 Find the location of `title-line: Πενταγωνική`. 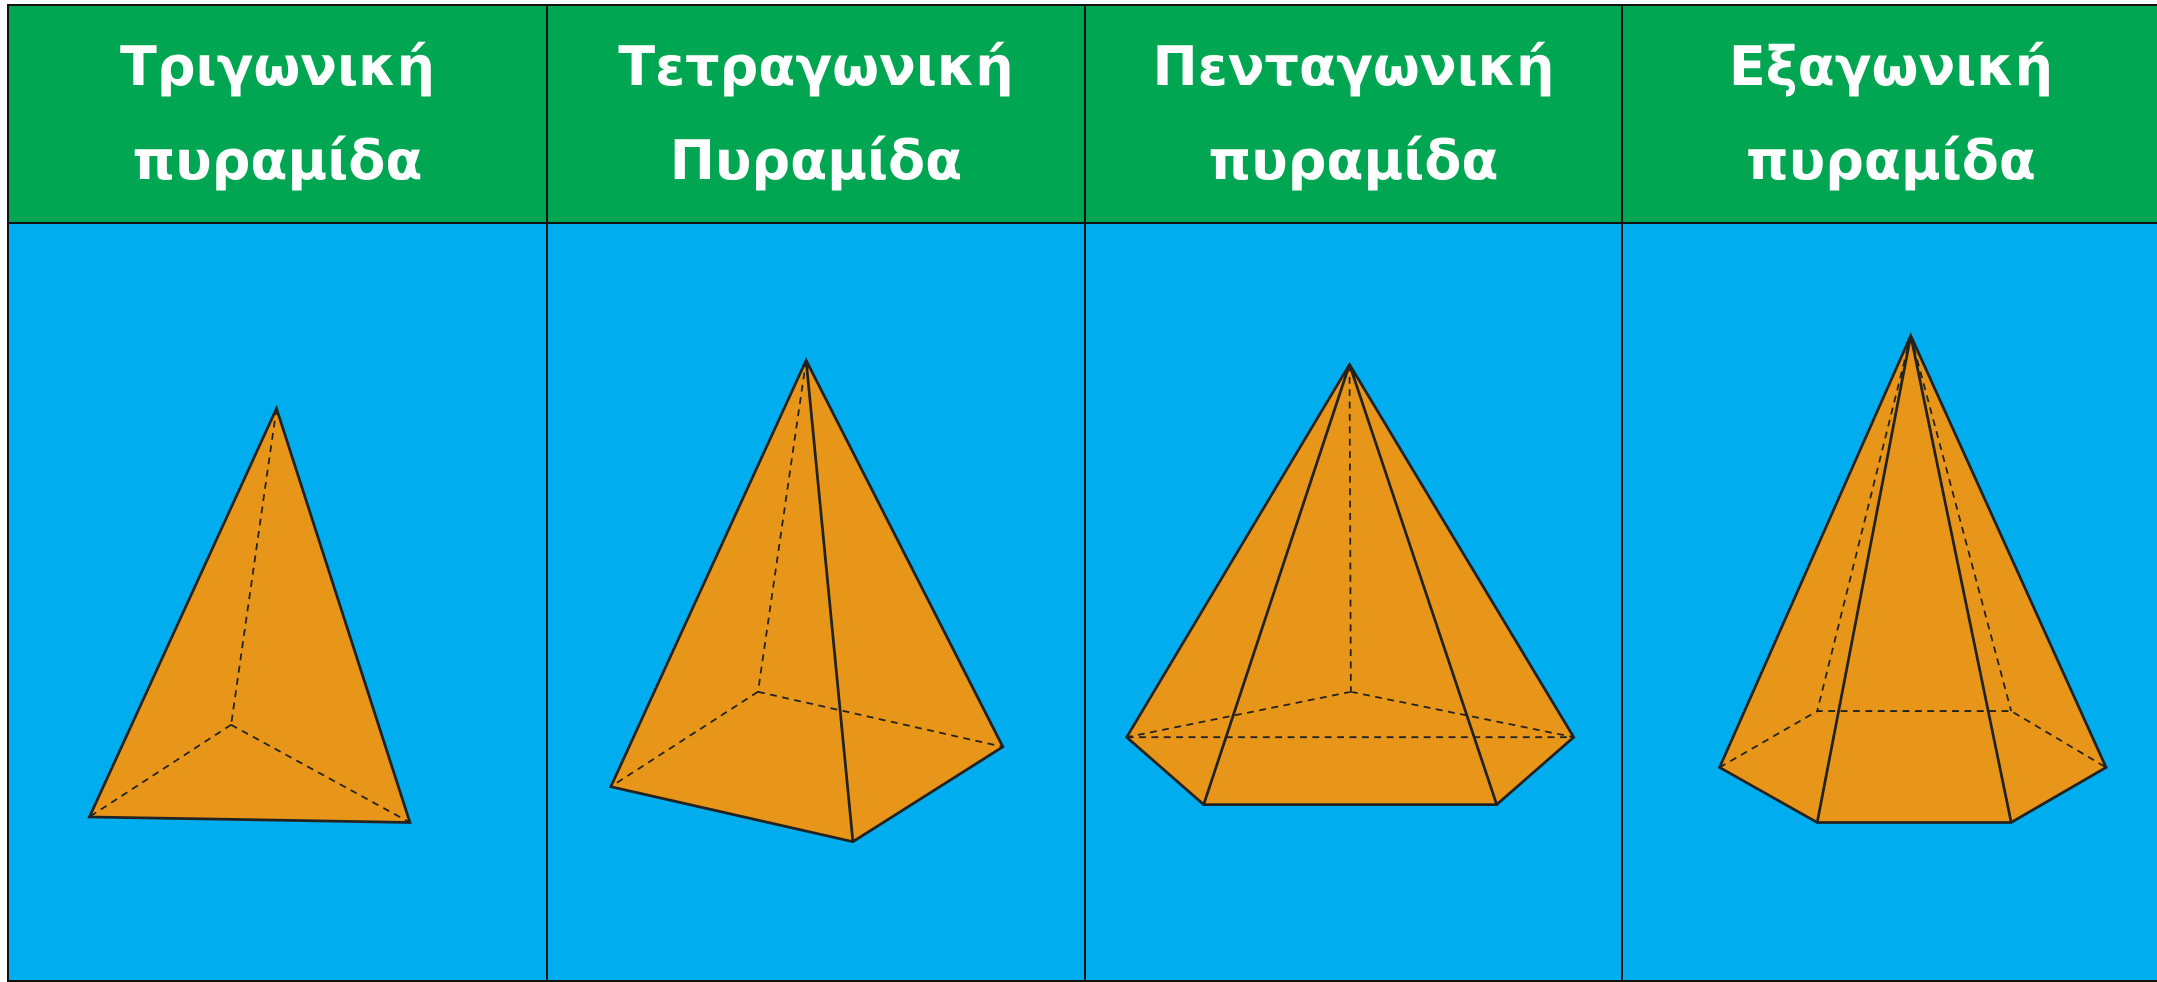

title-line: Πενταγωνική is located at coordinates (1353, 66).